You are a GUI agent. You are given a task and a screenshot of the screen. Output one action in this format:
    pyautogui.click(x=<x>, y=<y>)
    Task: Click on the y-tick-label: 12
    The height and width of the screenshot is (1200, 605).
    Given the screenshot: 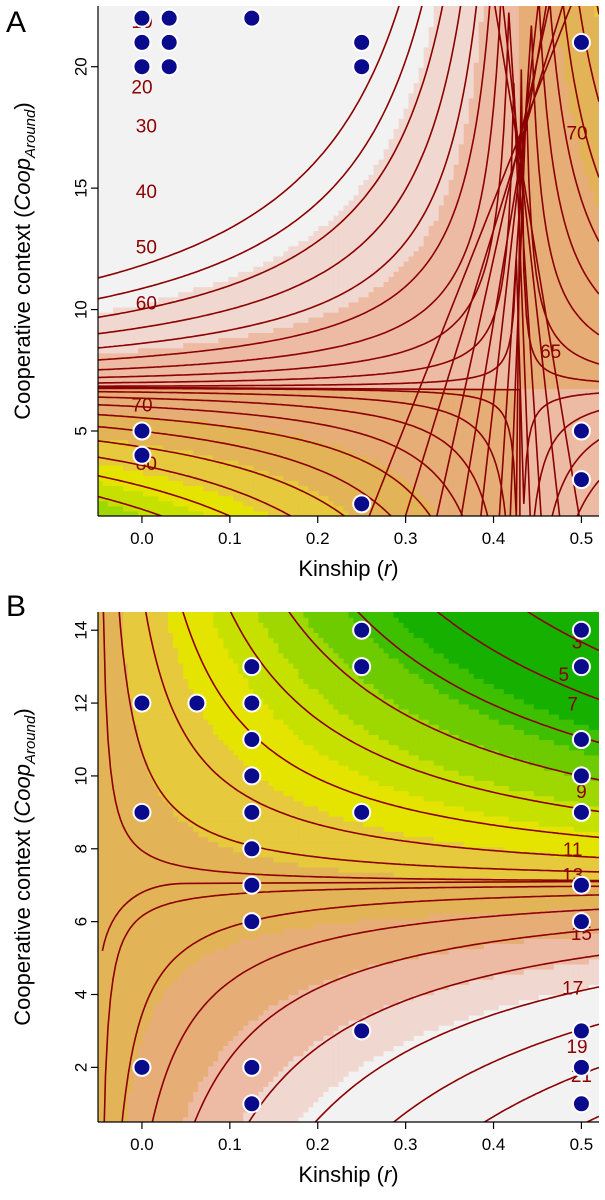 What is the action you would take?
    pyautogui.click(x=80, y=703)
    